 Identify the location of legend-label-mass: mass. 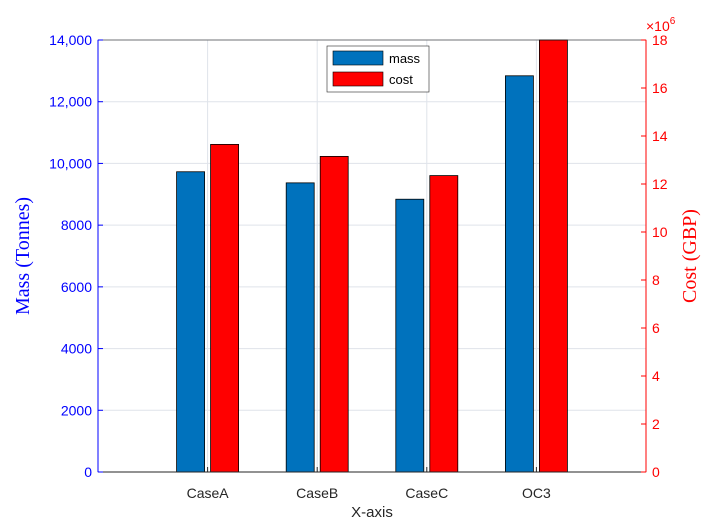
(405, 58).